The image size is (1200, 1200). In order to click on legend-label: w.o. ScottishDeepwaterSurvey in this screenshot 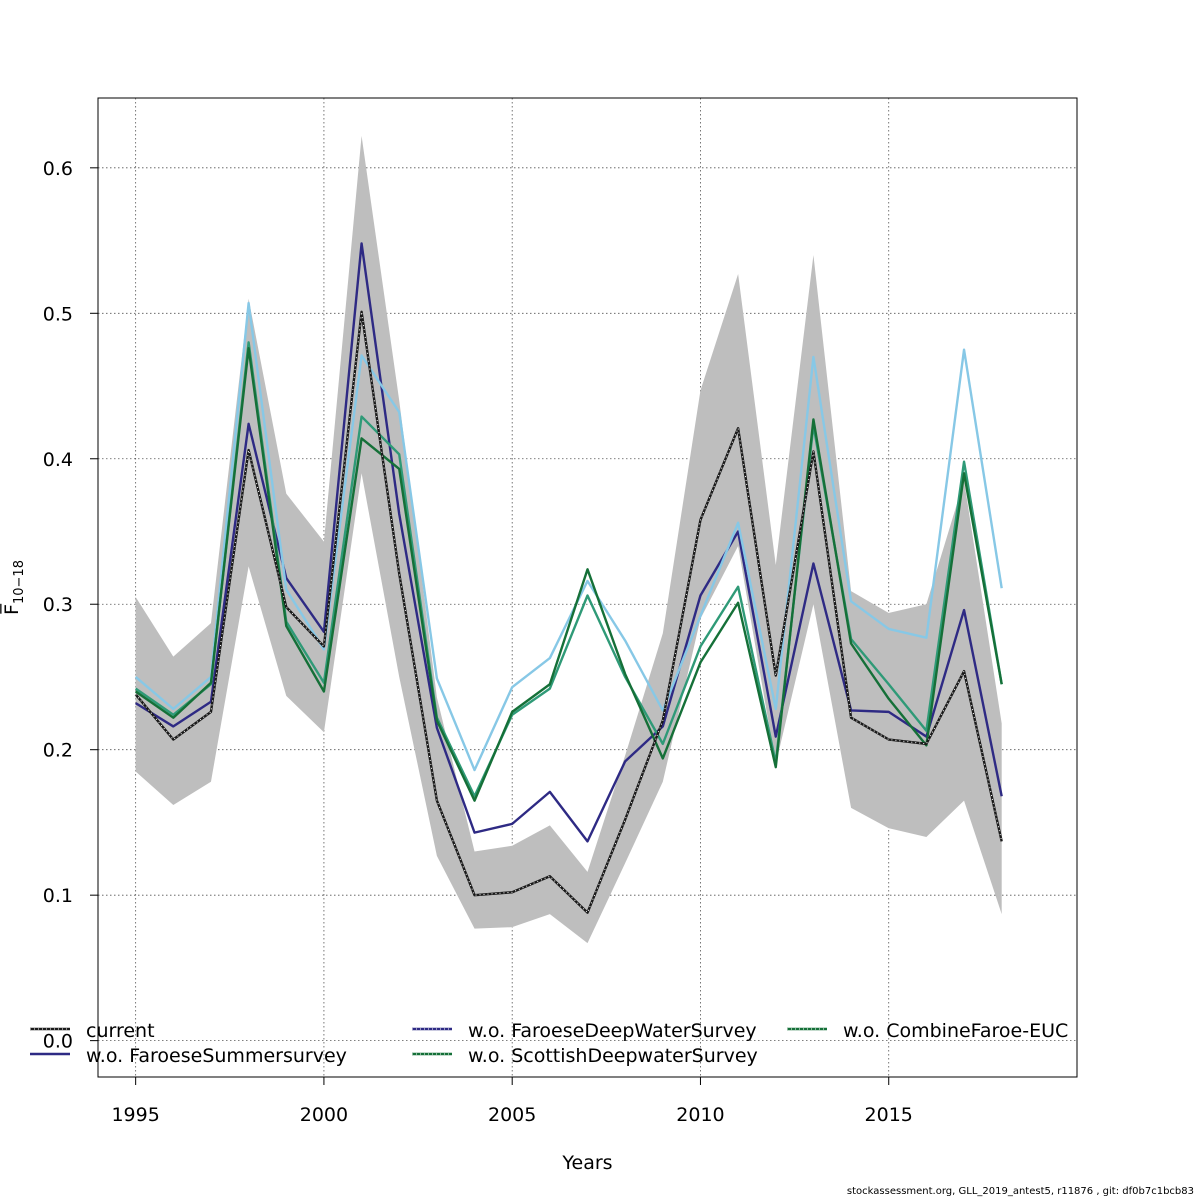, I will do `click(613, 1056)`.